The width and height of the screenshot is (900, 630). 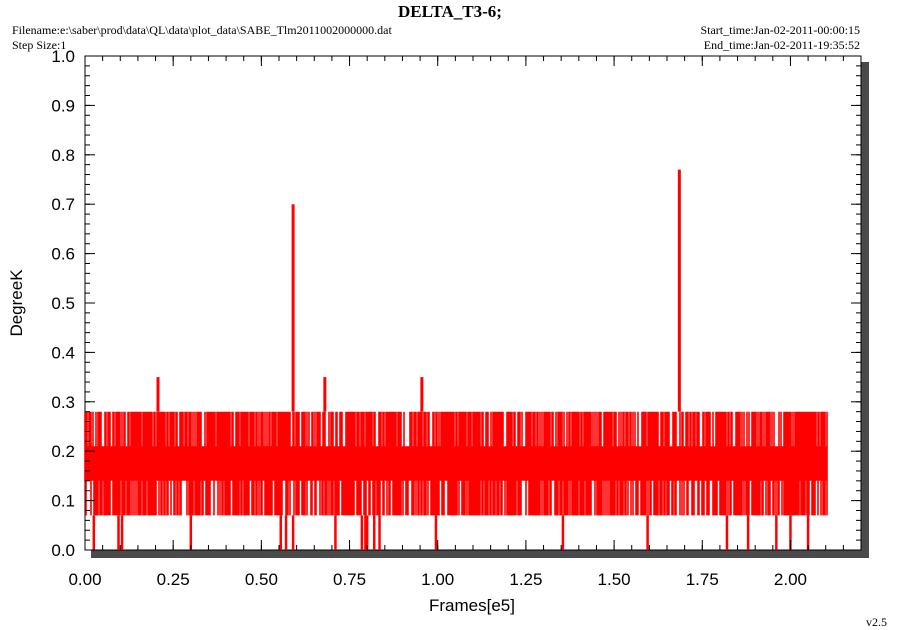 What do you see at coordinates (261, 579) in the screenshot?
I see `x-tick-label: 0.50` at bounding box center [261, 579].